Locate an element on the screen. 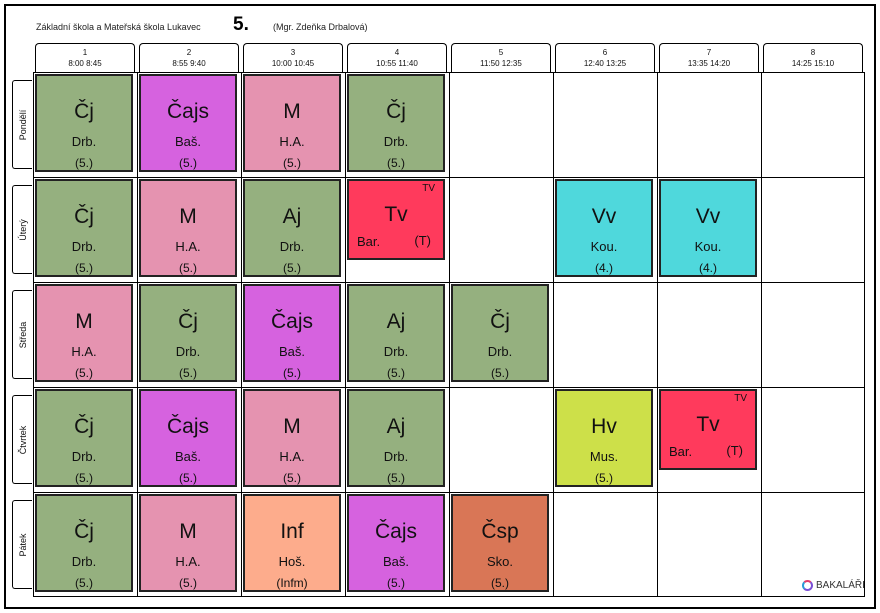 The width and height of the screenshot is (880, 613). period-number: 3 is located at coordinates (293, 52).